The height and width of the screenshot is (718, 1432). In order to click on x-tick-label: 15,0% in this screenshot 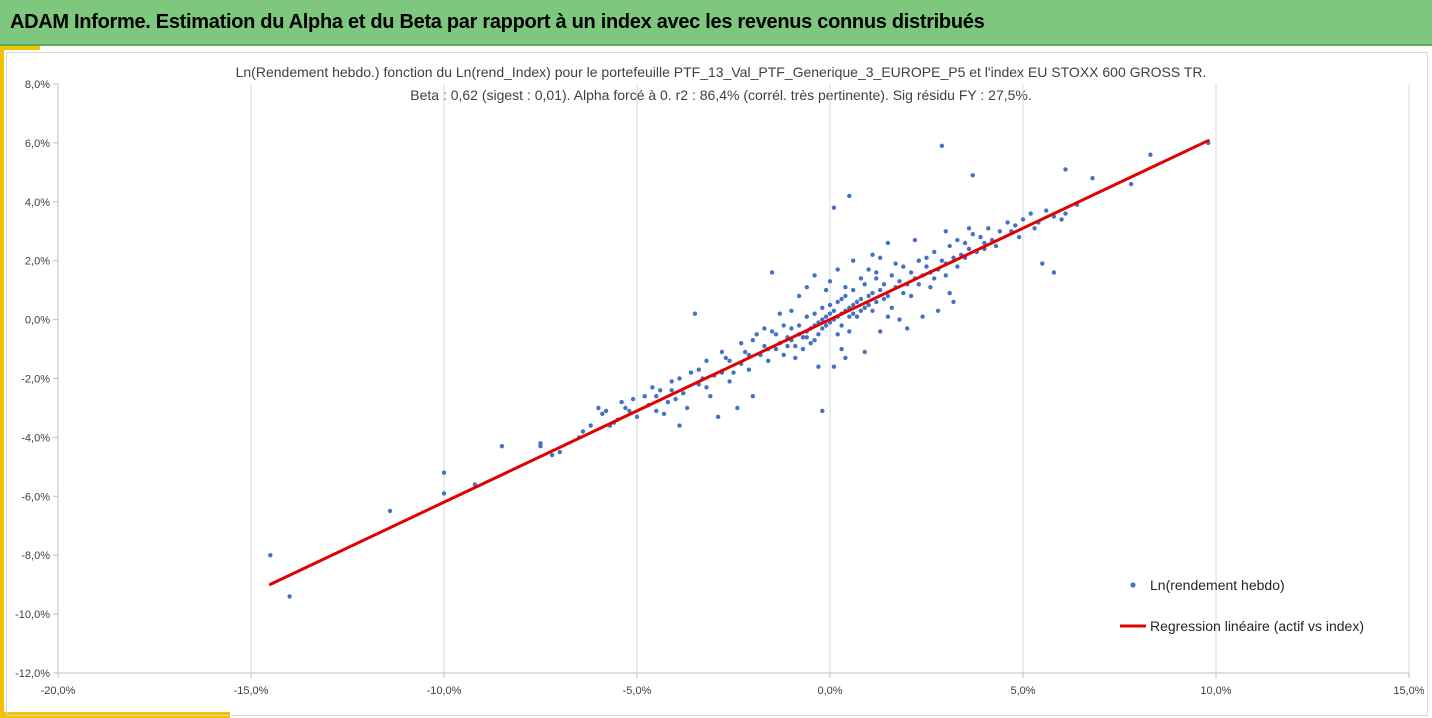, I will do `click(1408, 691)`.